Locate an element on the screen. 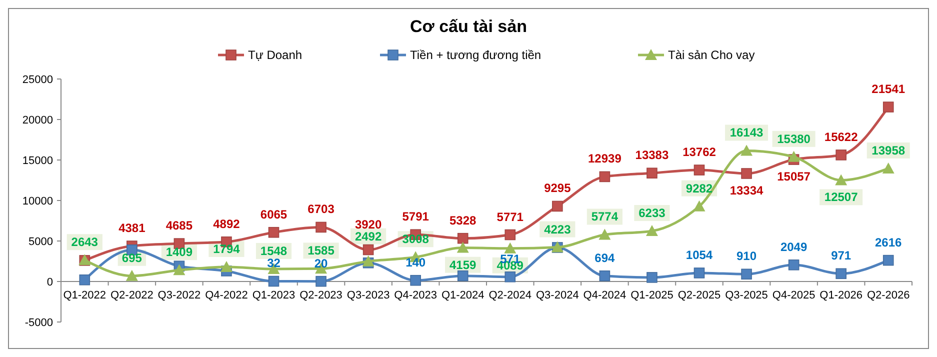  data-label: 32 is located at coordinates (274, 263).